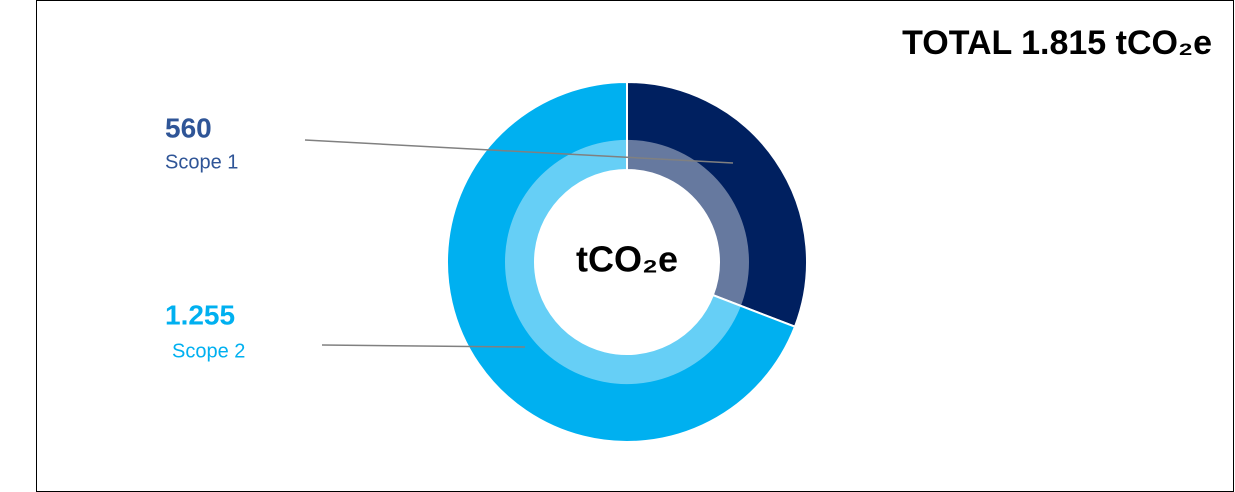  I want to click on center-label: tCO₂e, so click(627, 259).